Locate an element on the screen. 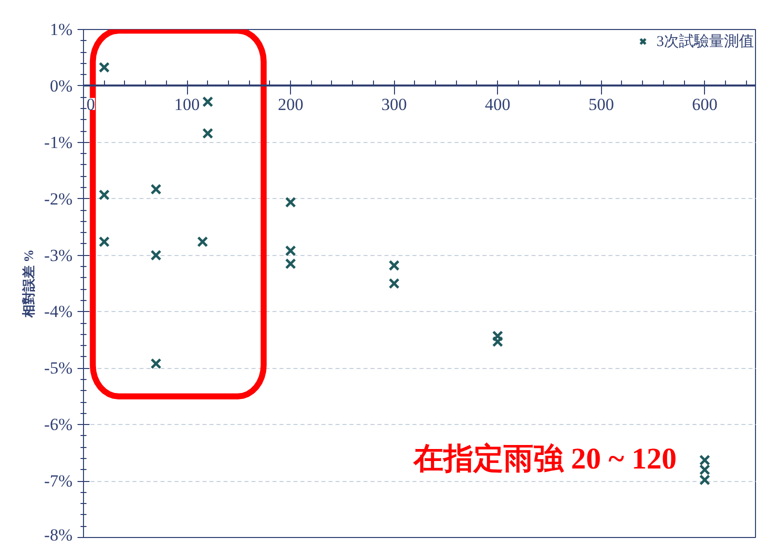  legend-label: 3次試驗量測值 is located at coordinates (705, 41).